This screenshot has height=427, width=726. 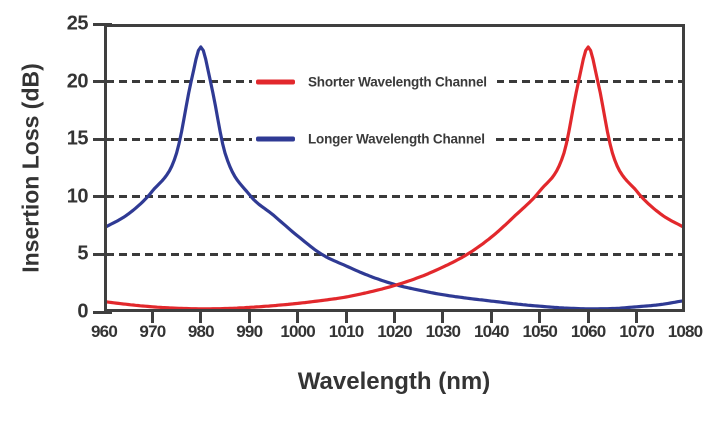 I want to click on y-tick-label-0: 0, so click(x=82, y=311).